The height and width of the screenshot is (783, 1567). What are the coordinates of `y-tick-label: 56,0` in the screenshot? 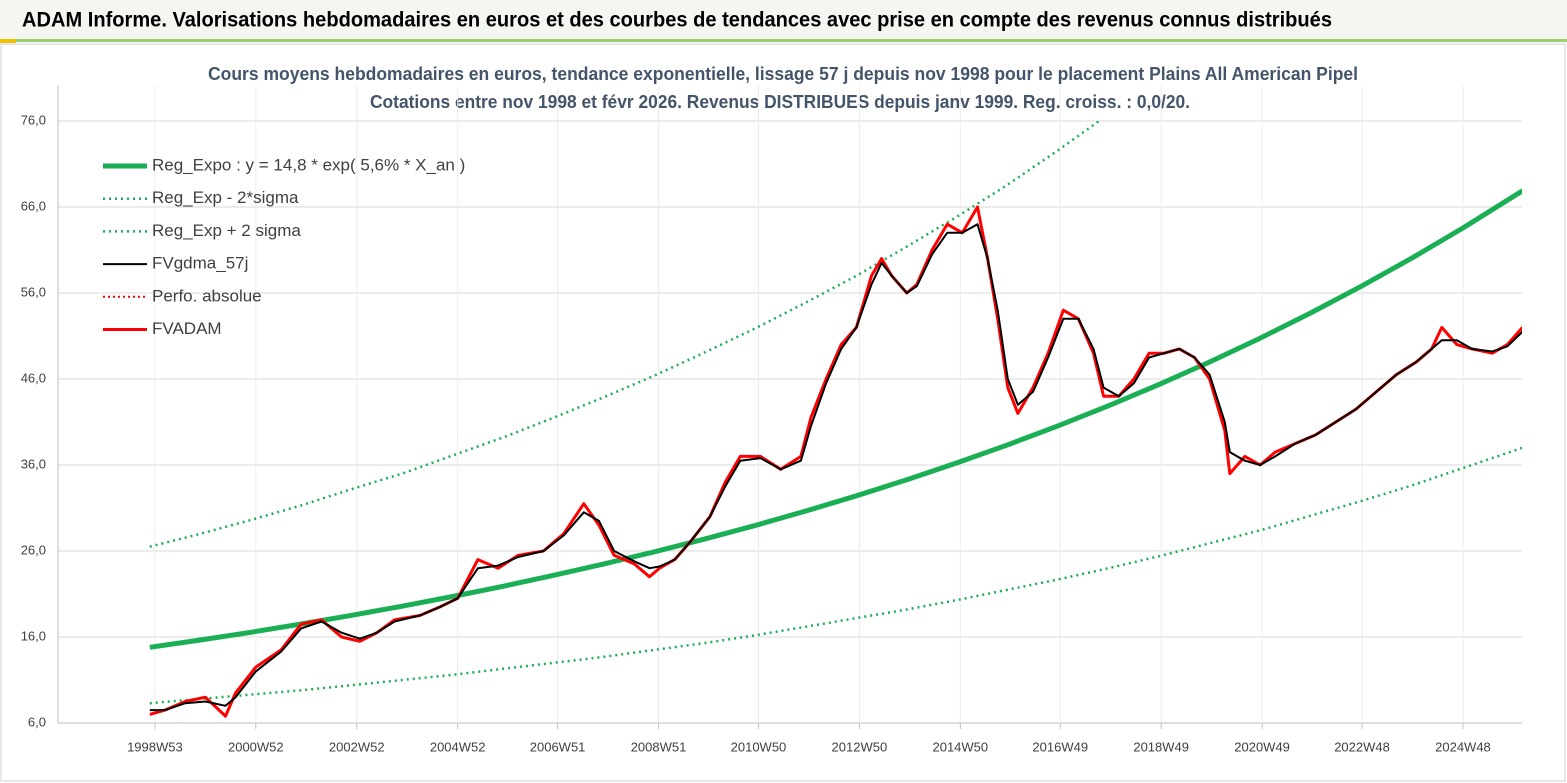 It's located at (33, 291).